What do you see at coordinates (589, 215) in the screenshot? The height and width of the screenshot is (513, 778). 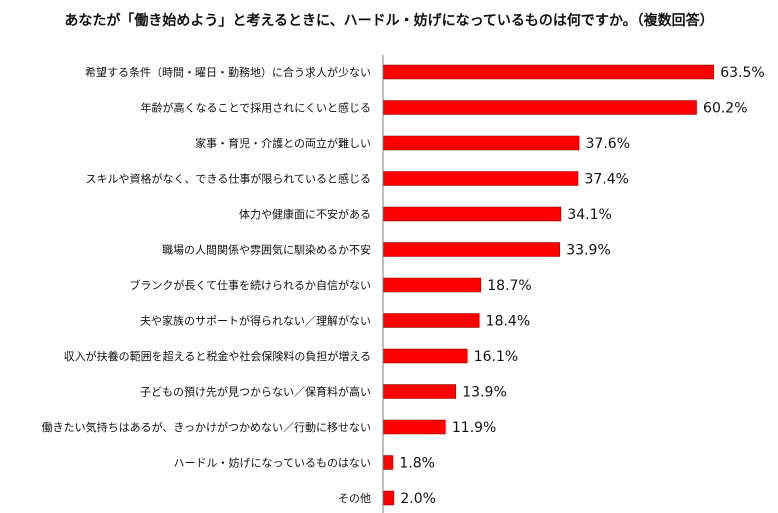 I see `value-label-5: 34.1%` at bounding box center [589, 215].